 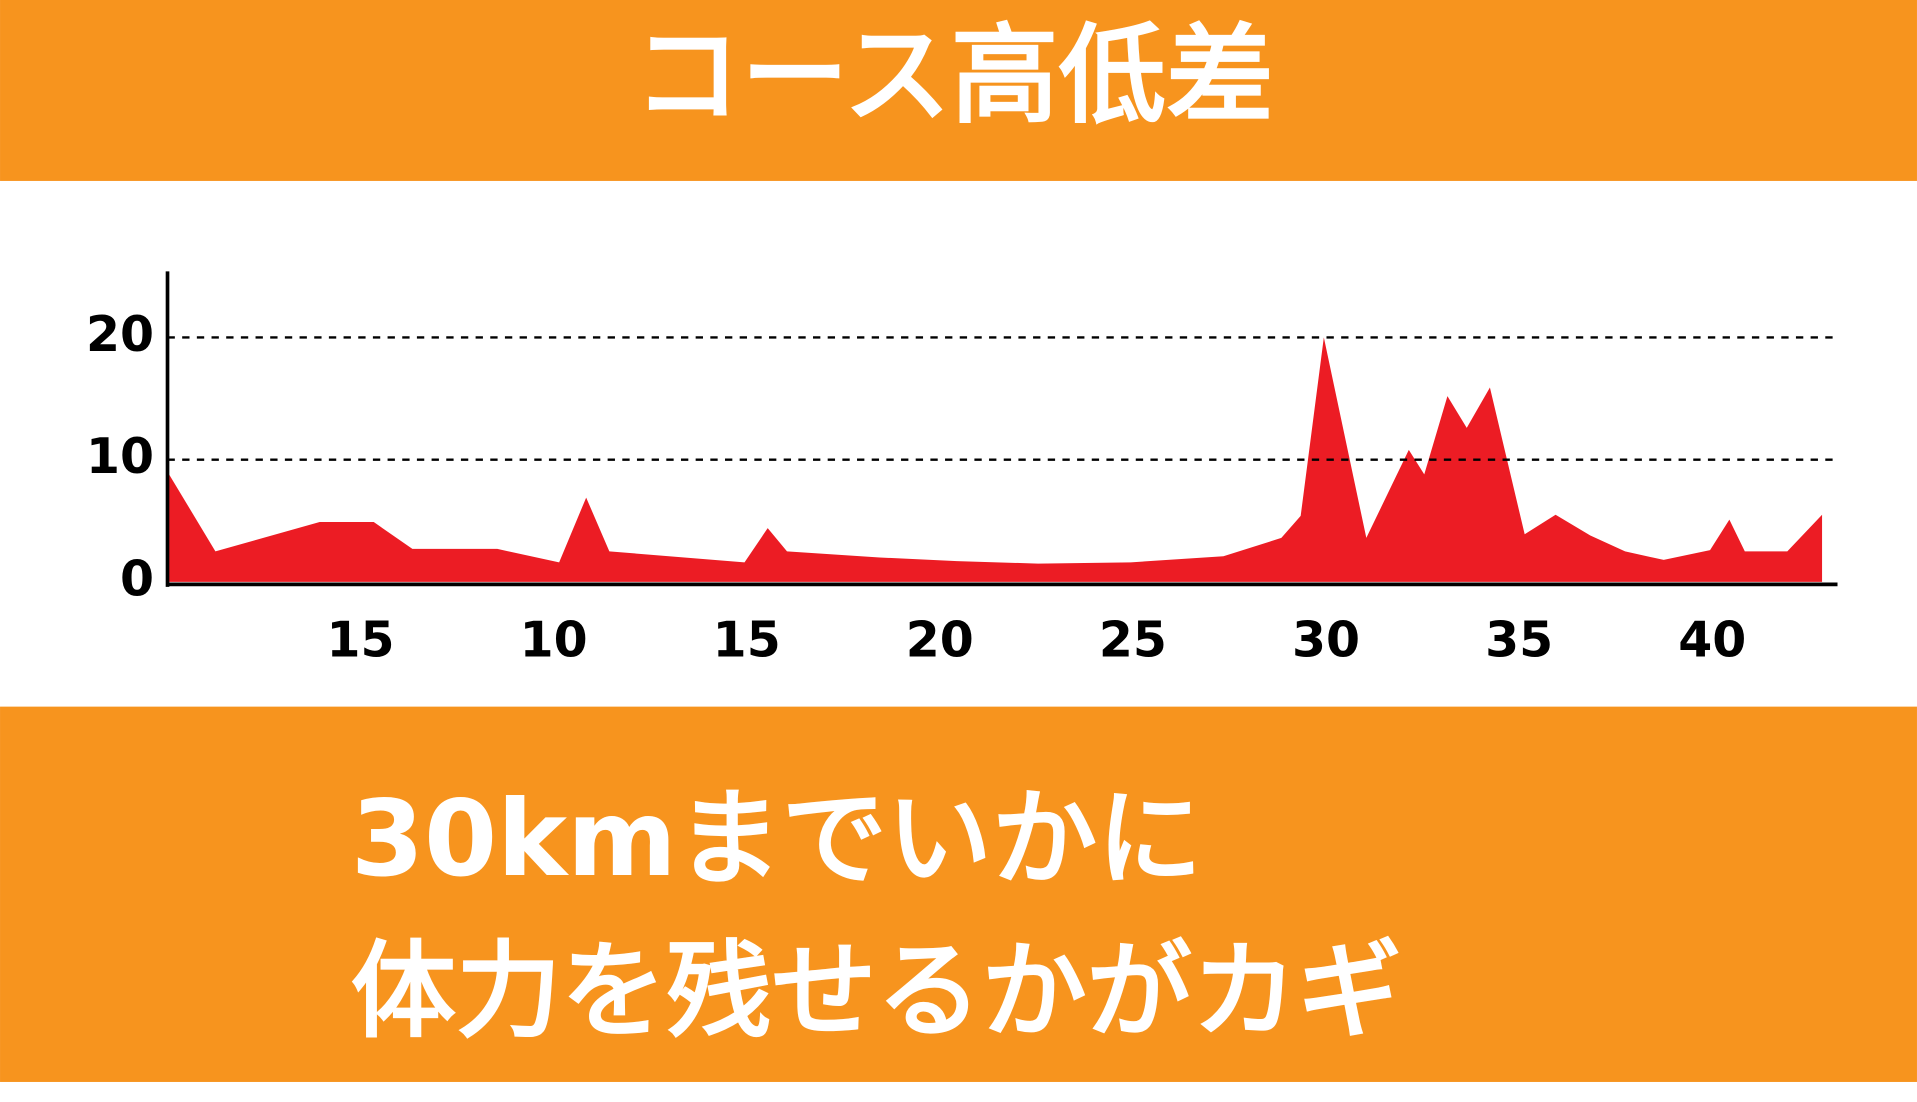 What do you see at coordinates (120, 456) in the screenshot?
I see `y-tick-label: 10` at bounding box center [120, 456].